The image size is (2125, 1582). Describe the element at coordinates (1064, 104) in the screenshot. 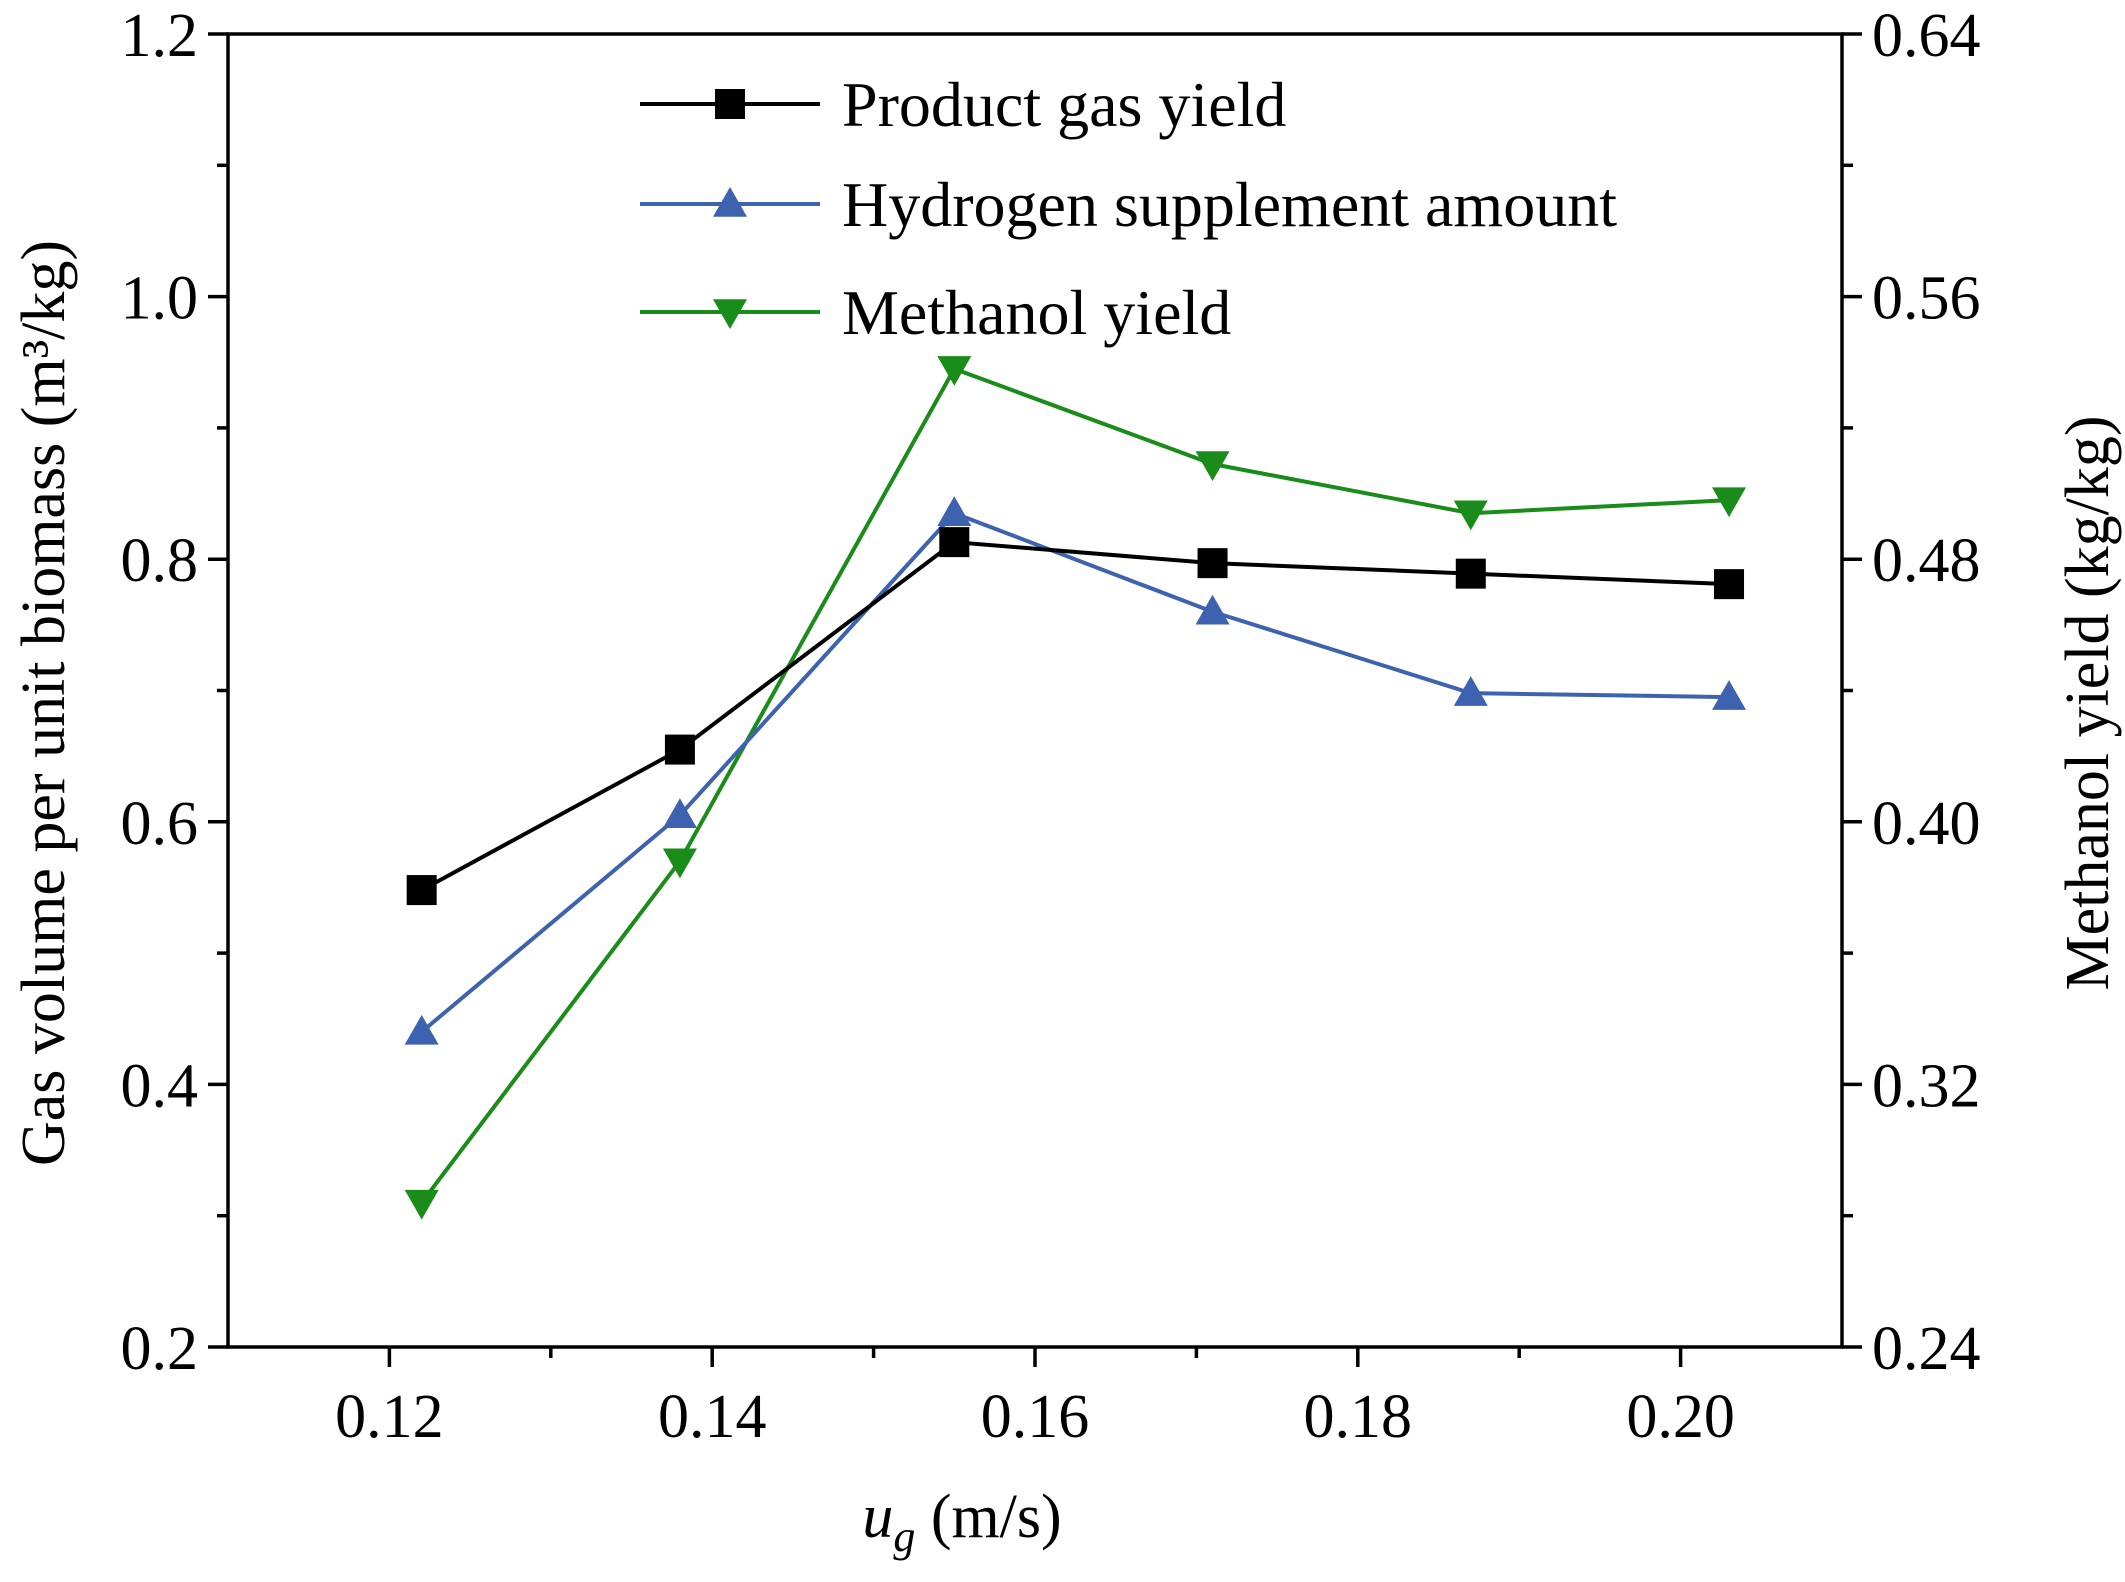

I see `legend-label: Product gas yield` at that location.